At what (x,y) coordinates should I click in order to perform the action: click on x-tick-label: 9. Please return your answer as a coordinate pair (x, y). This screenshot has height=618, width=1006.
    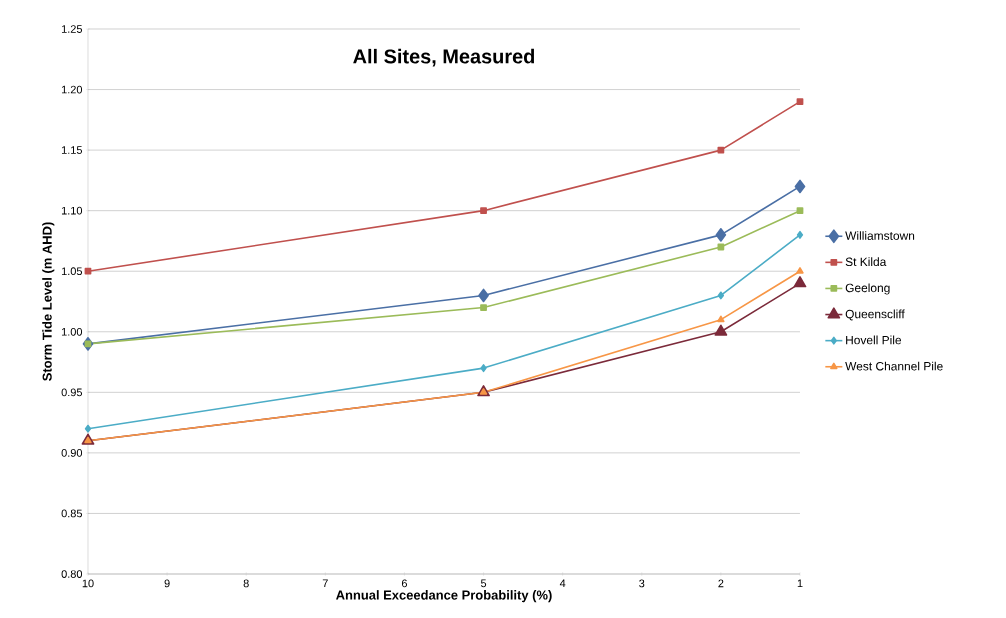
    Looking at the image, I should click on (167, 583).